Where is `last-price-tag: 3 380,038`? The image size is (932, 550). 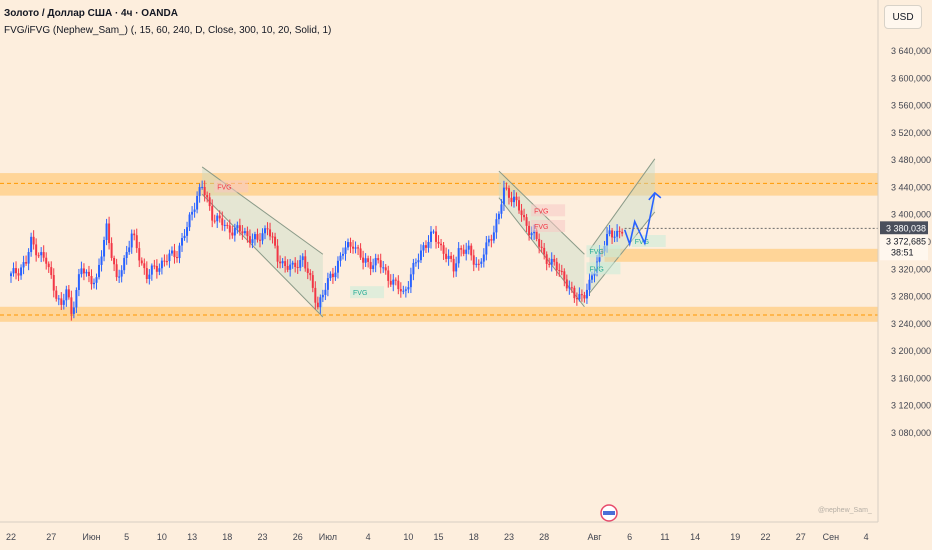 last-price-tag: 3 380,038 is located at coordinates (906, 228).